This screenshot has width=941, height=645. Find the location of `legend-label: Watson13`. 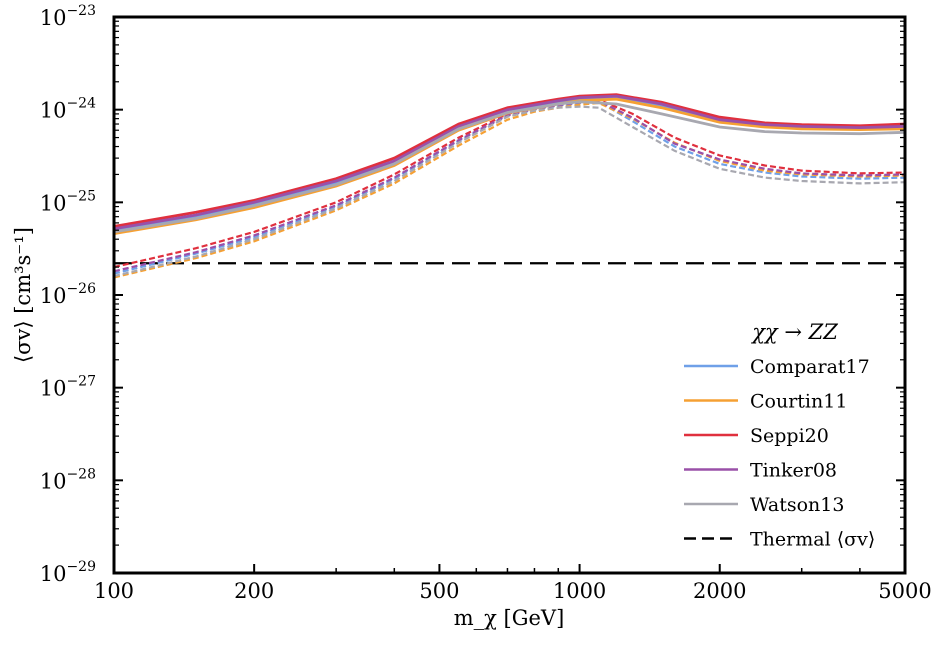

legend-label: Watson13 is located at coordinates (797, 505).